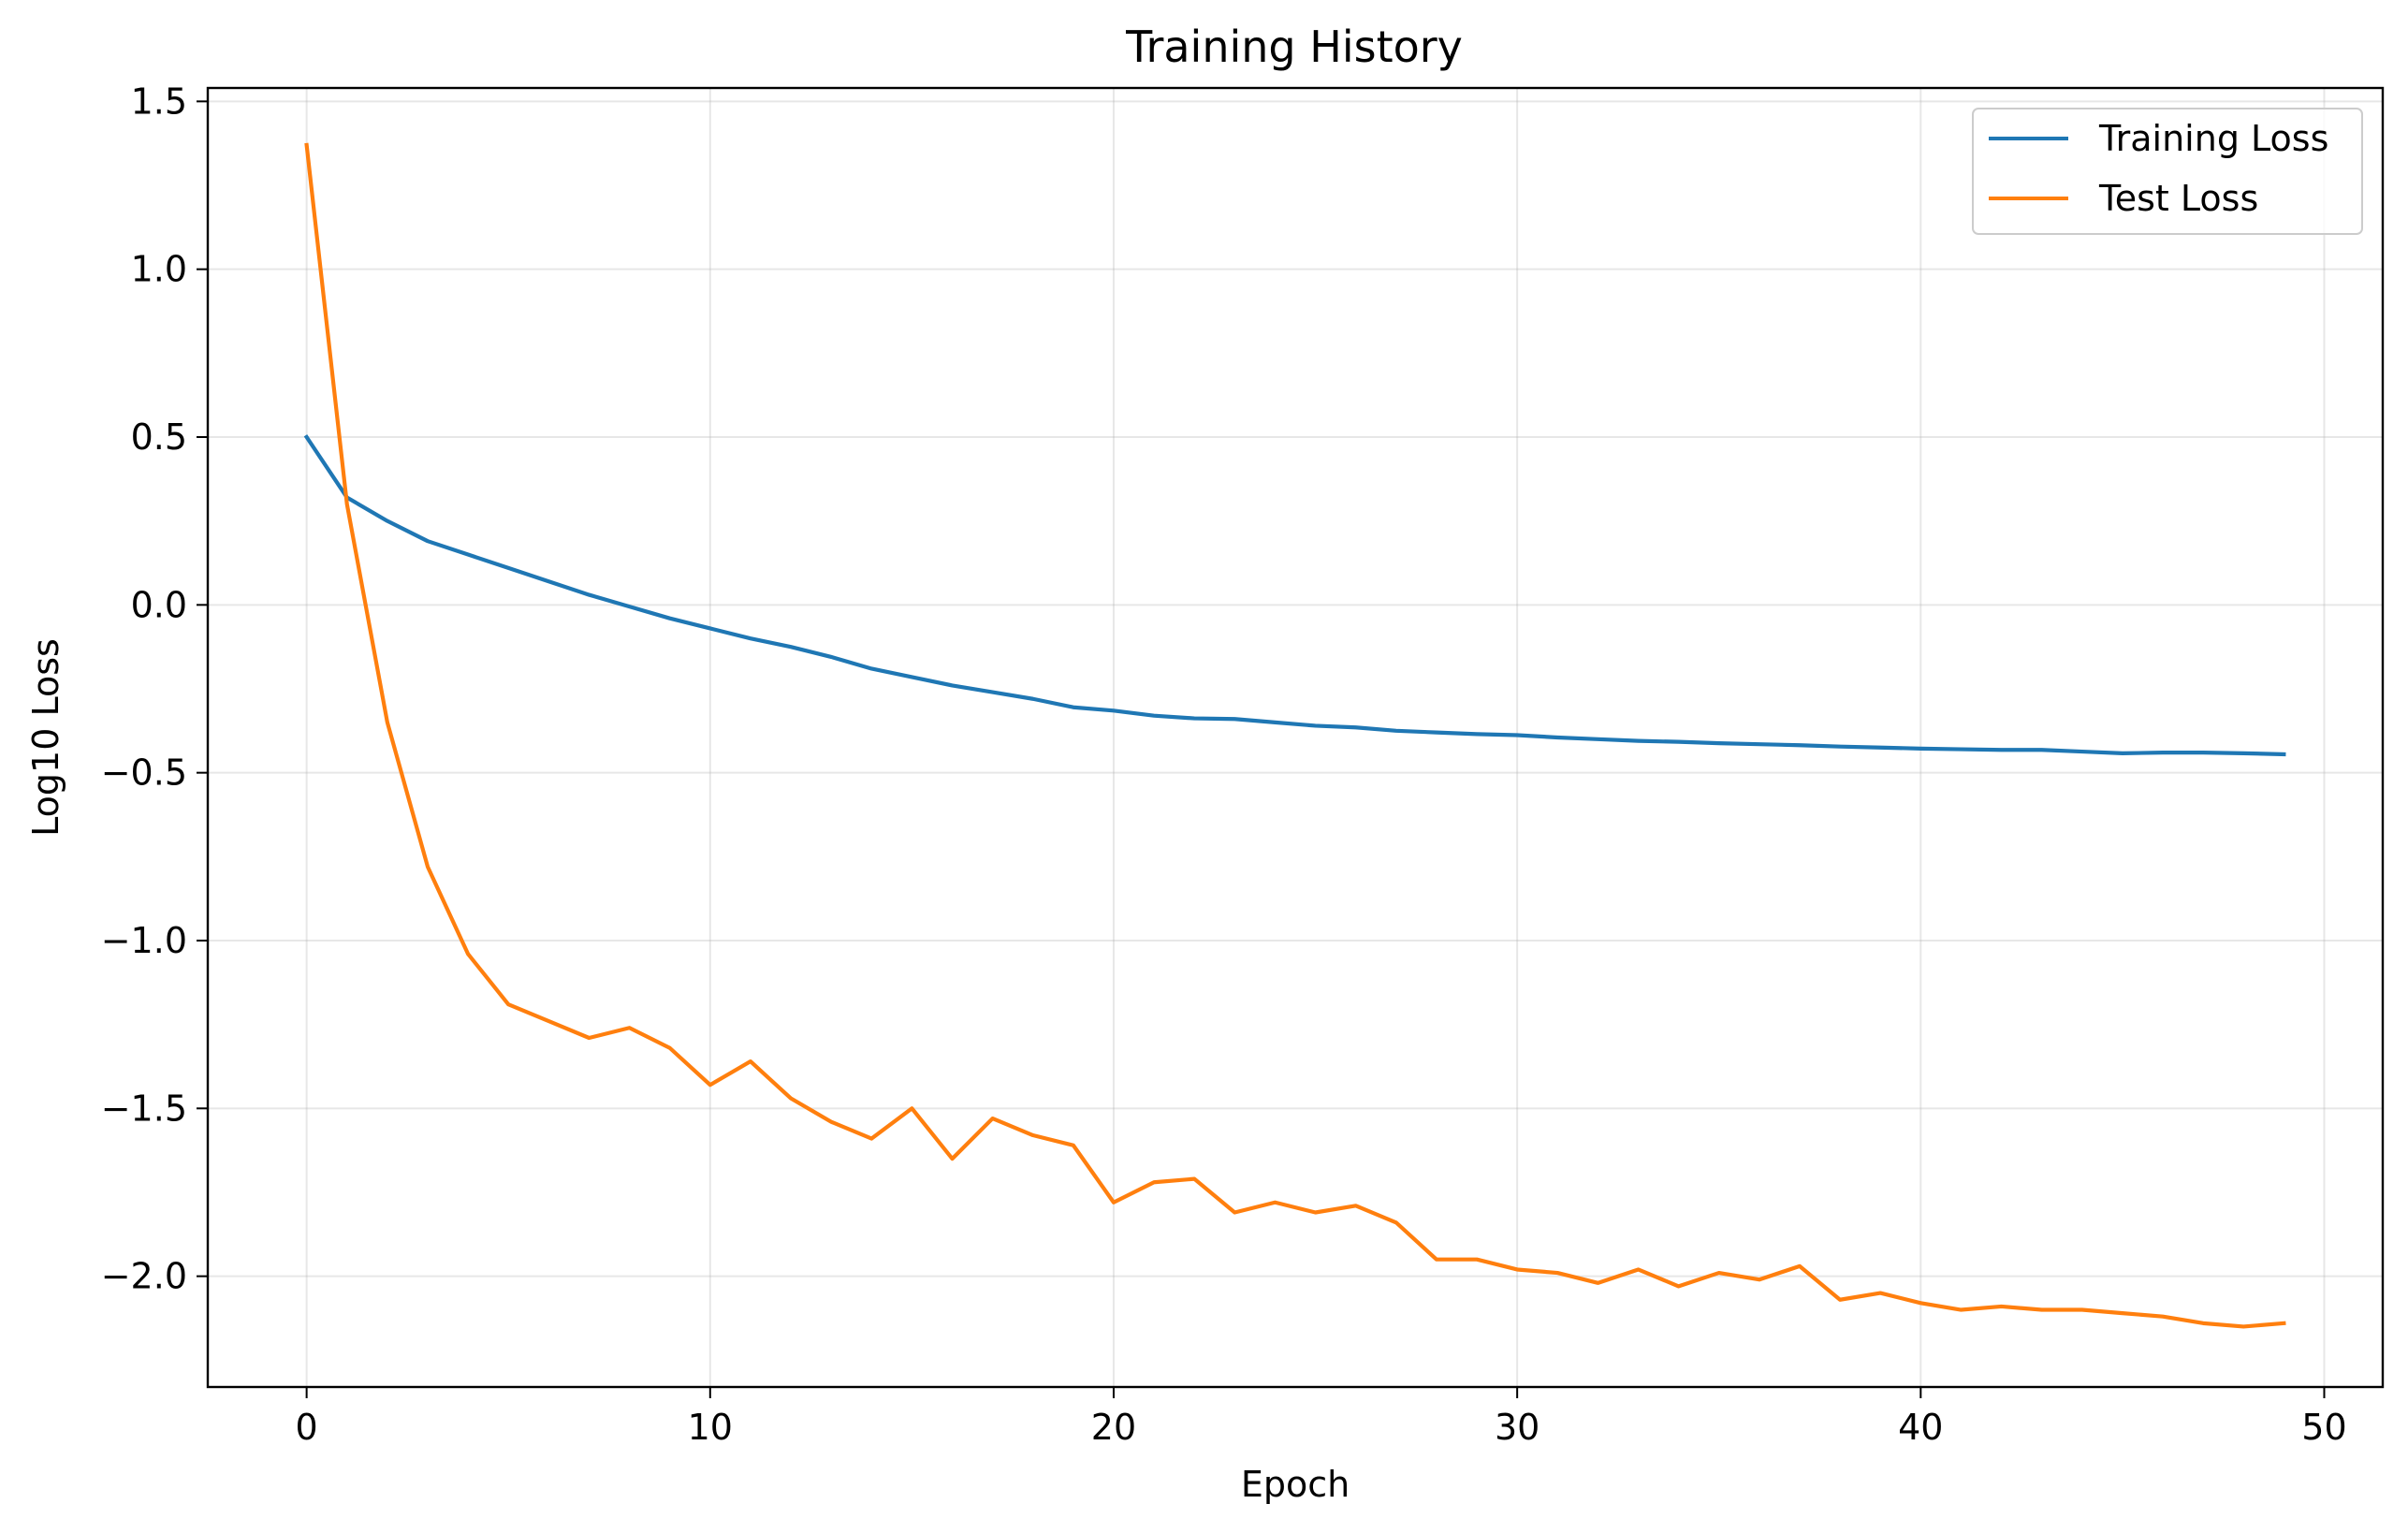 This screenshot has height=1533, width=2408. Describe the element at coordinates (159, 270) in the screenshot. I see `y-tick-label: 1.0` at that location.